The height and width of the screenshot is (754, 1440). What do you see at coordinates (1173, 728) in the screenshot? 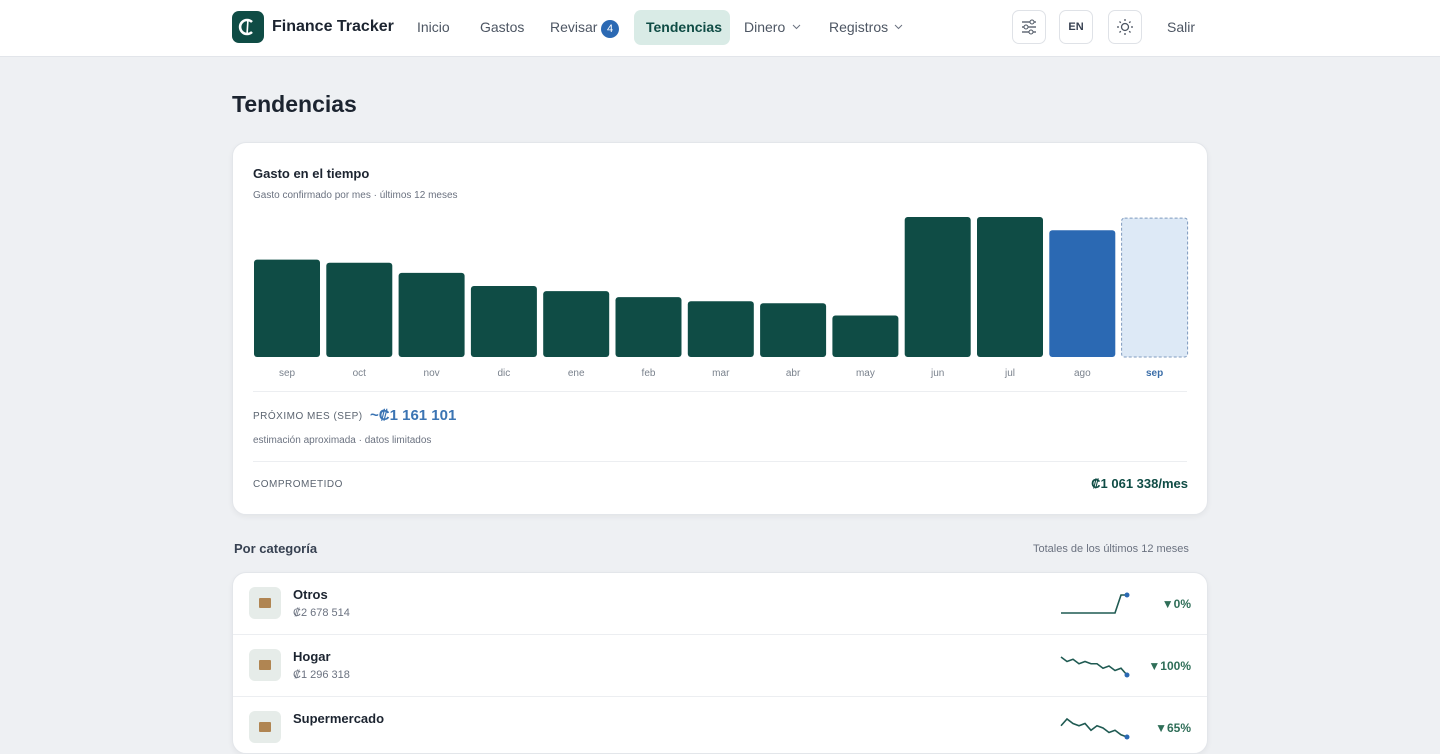
I see `category-change: ▼65%` at bounding box center [1173, 728].